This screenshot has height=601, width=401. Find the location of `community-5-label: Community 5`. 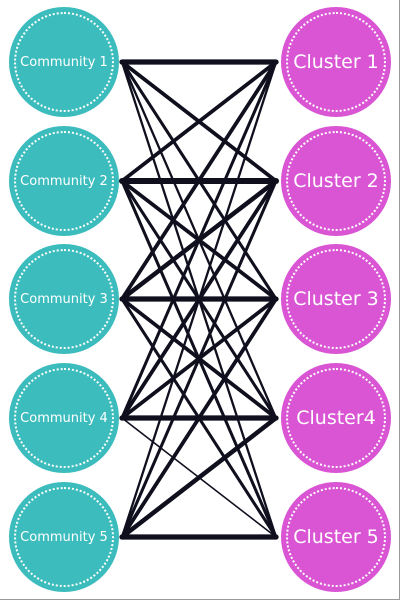

community-5-label: Community 5 is located at coordinates (64, 537).